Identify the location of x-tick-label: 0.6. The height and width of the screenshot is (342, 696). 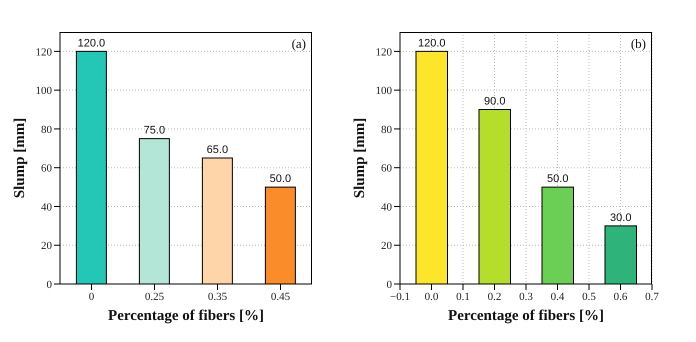
(621, 296).